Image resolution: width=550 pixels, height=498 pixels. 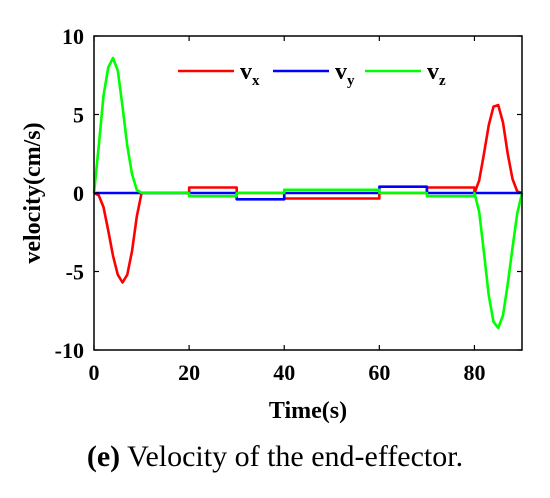 I want to click on x-tick-label: 60, so click(x=379, y=372).